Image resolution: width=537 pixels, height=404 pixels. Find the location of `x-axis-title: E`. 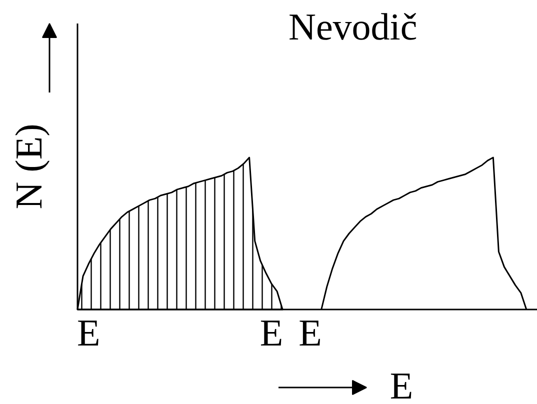

x-axis-title: E is located at coordinates (402, 385).